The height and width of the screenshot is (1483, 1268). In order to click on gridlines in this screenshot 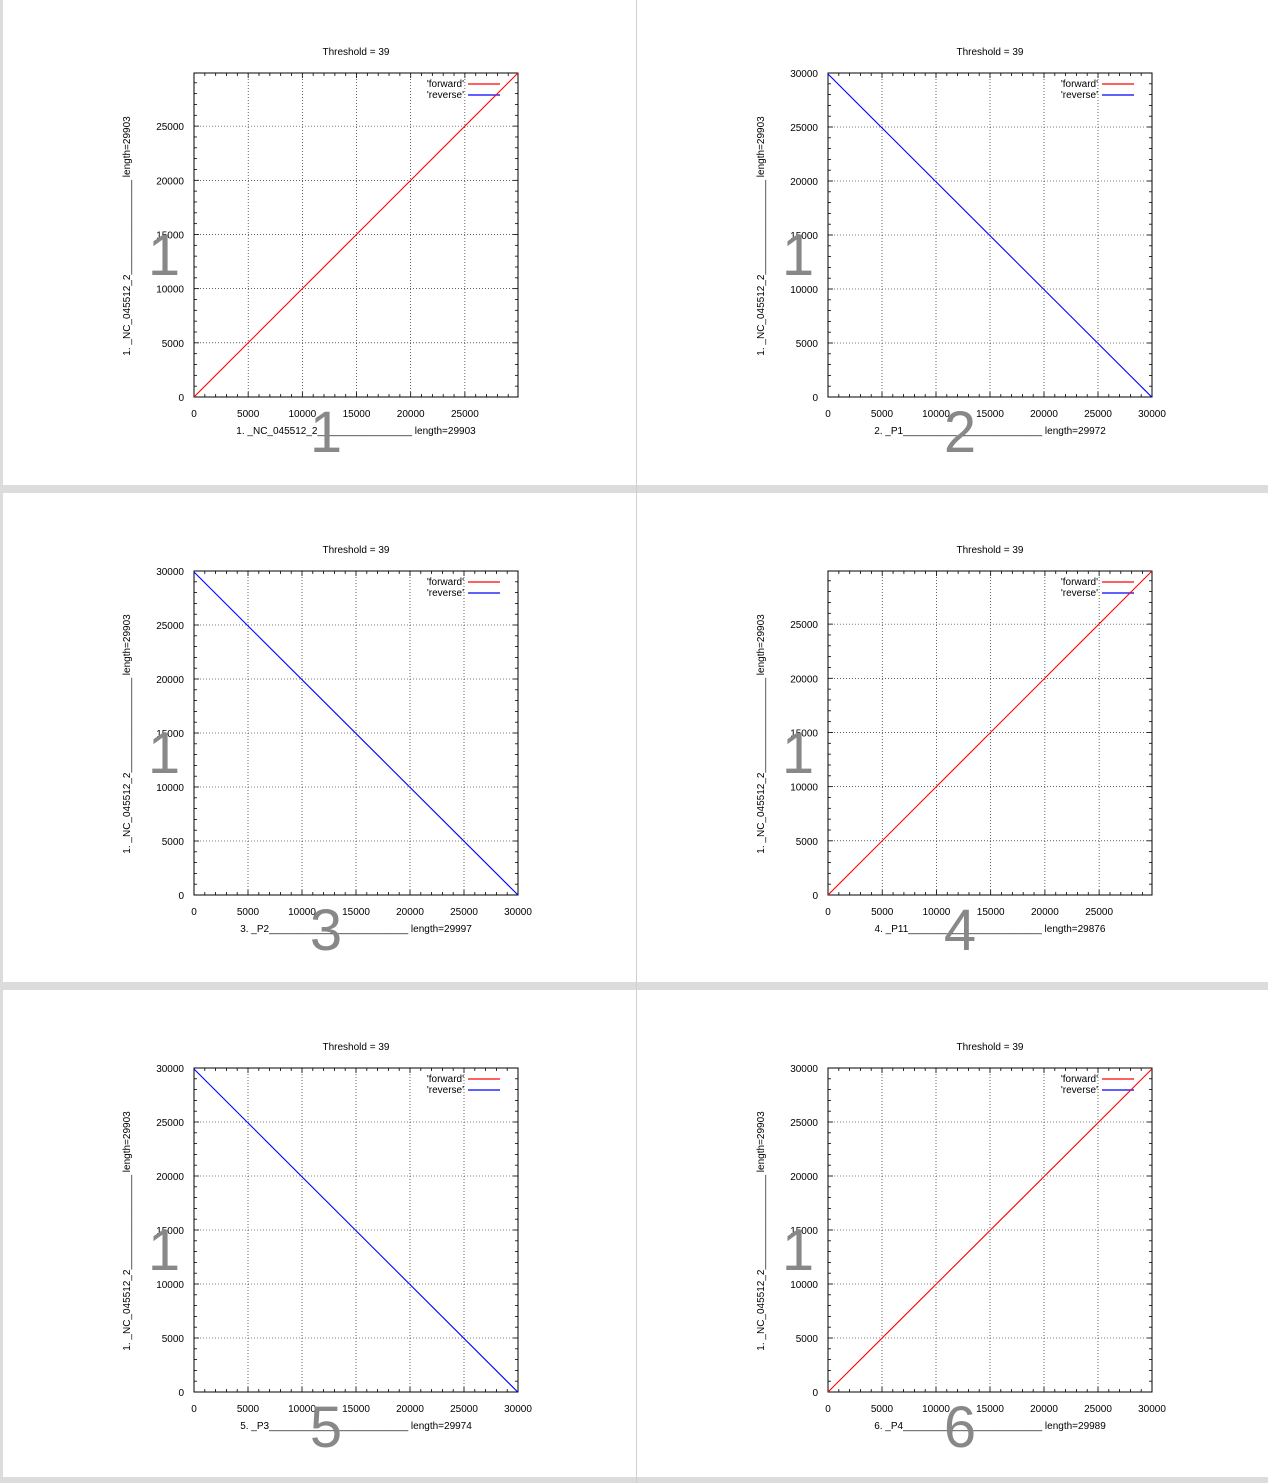, I will do `click(990, 1230)`.